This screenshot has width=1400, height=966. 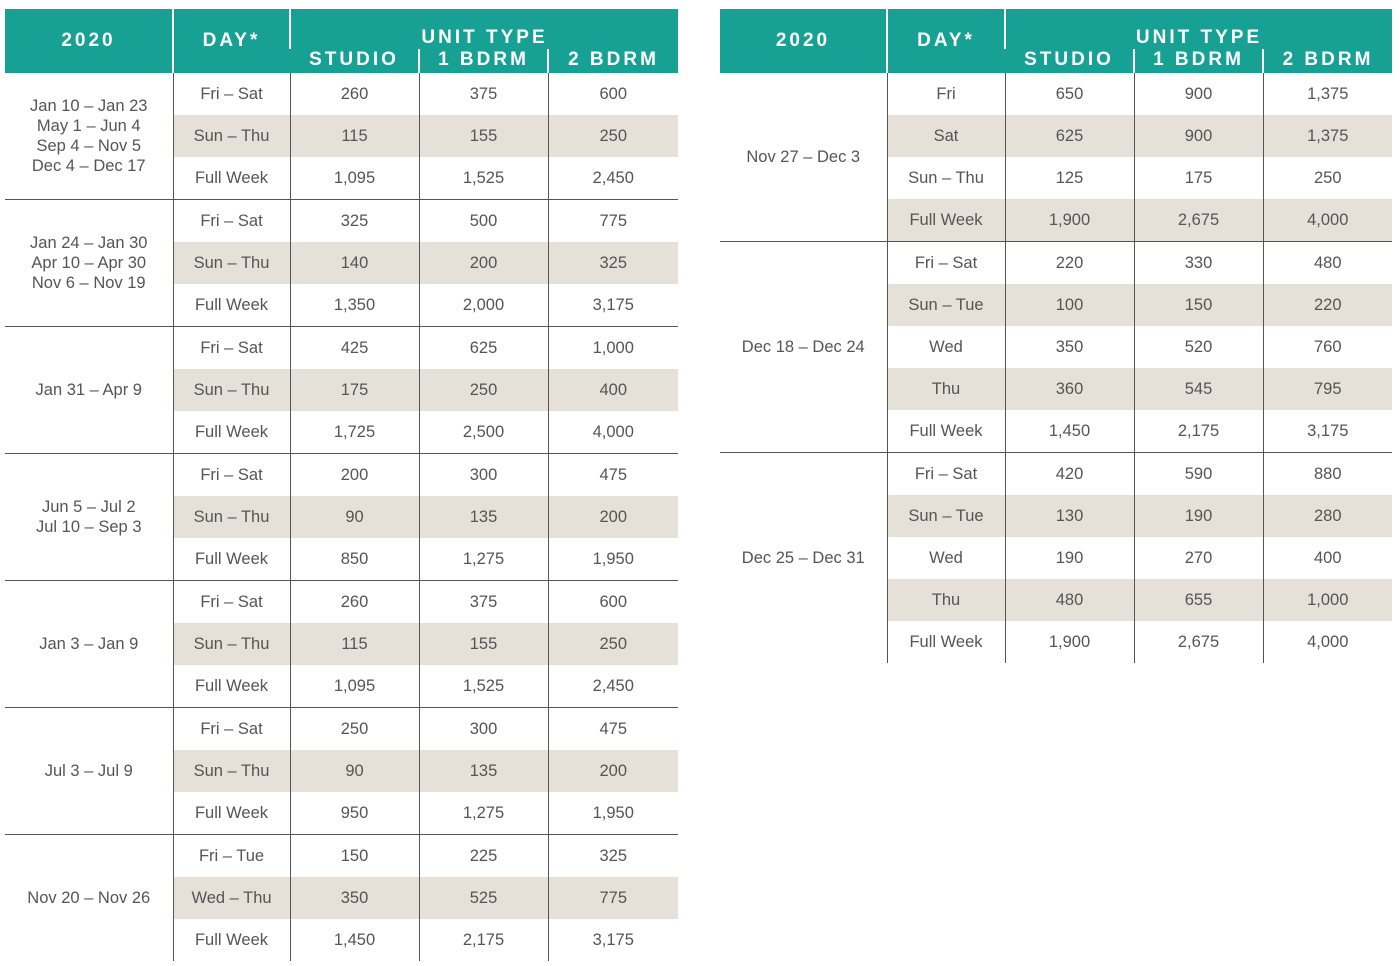 What do you see at coordinates (484, 855) in the screenshot?
I see `one-bdrm-rate-cell: 225` at bounding box center [484, 855].